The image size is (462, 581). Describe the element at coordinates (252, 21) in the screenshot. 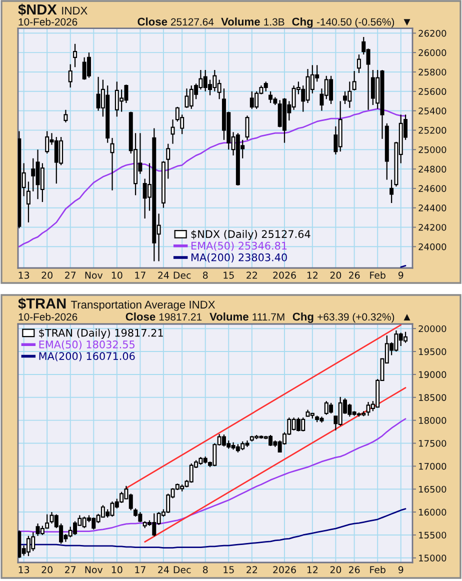

I see `text: Volume 1.3B` at that location.